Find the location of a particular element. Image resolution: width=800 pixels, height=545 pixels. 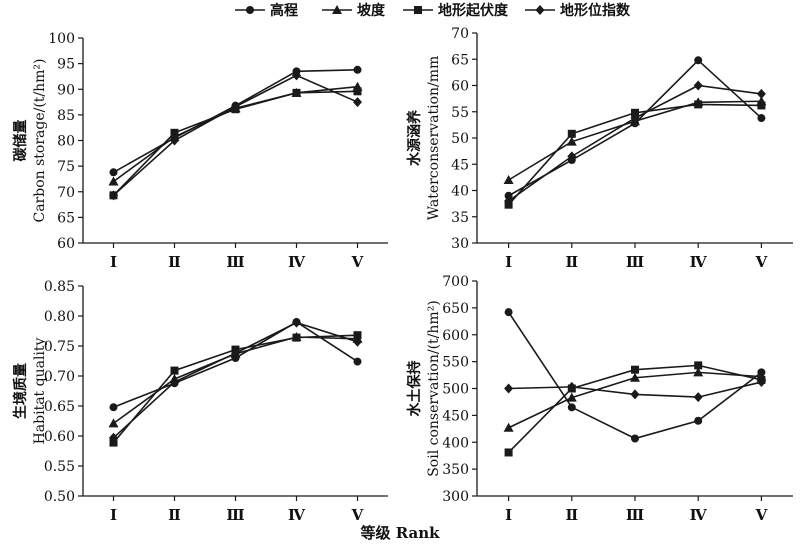

y-tick-label: 450 is located at coordinates (455, 416).